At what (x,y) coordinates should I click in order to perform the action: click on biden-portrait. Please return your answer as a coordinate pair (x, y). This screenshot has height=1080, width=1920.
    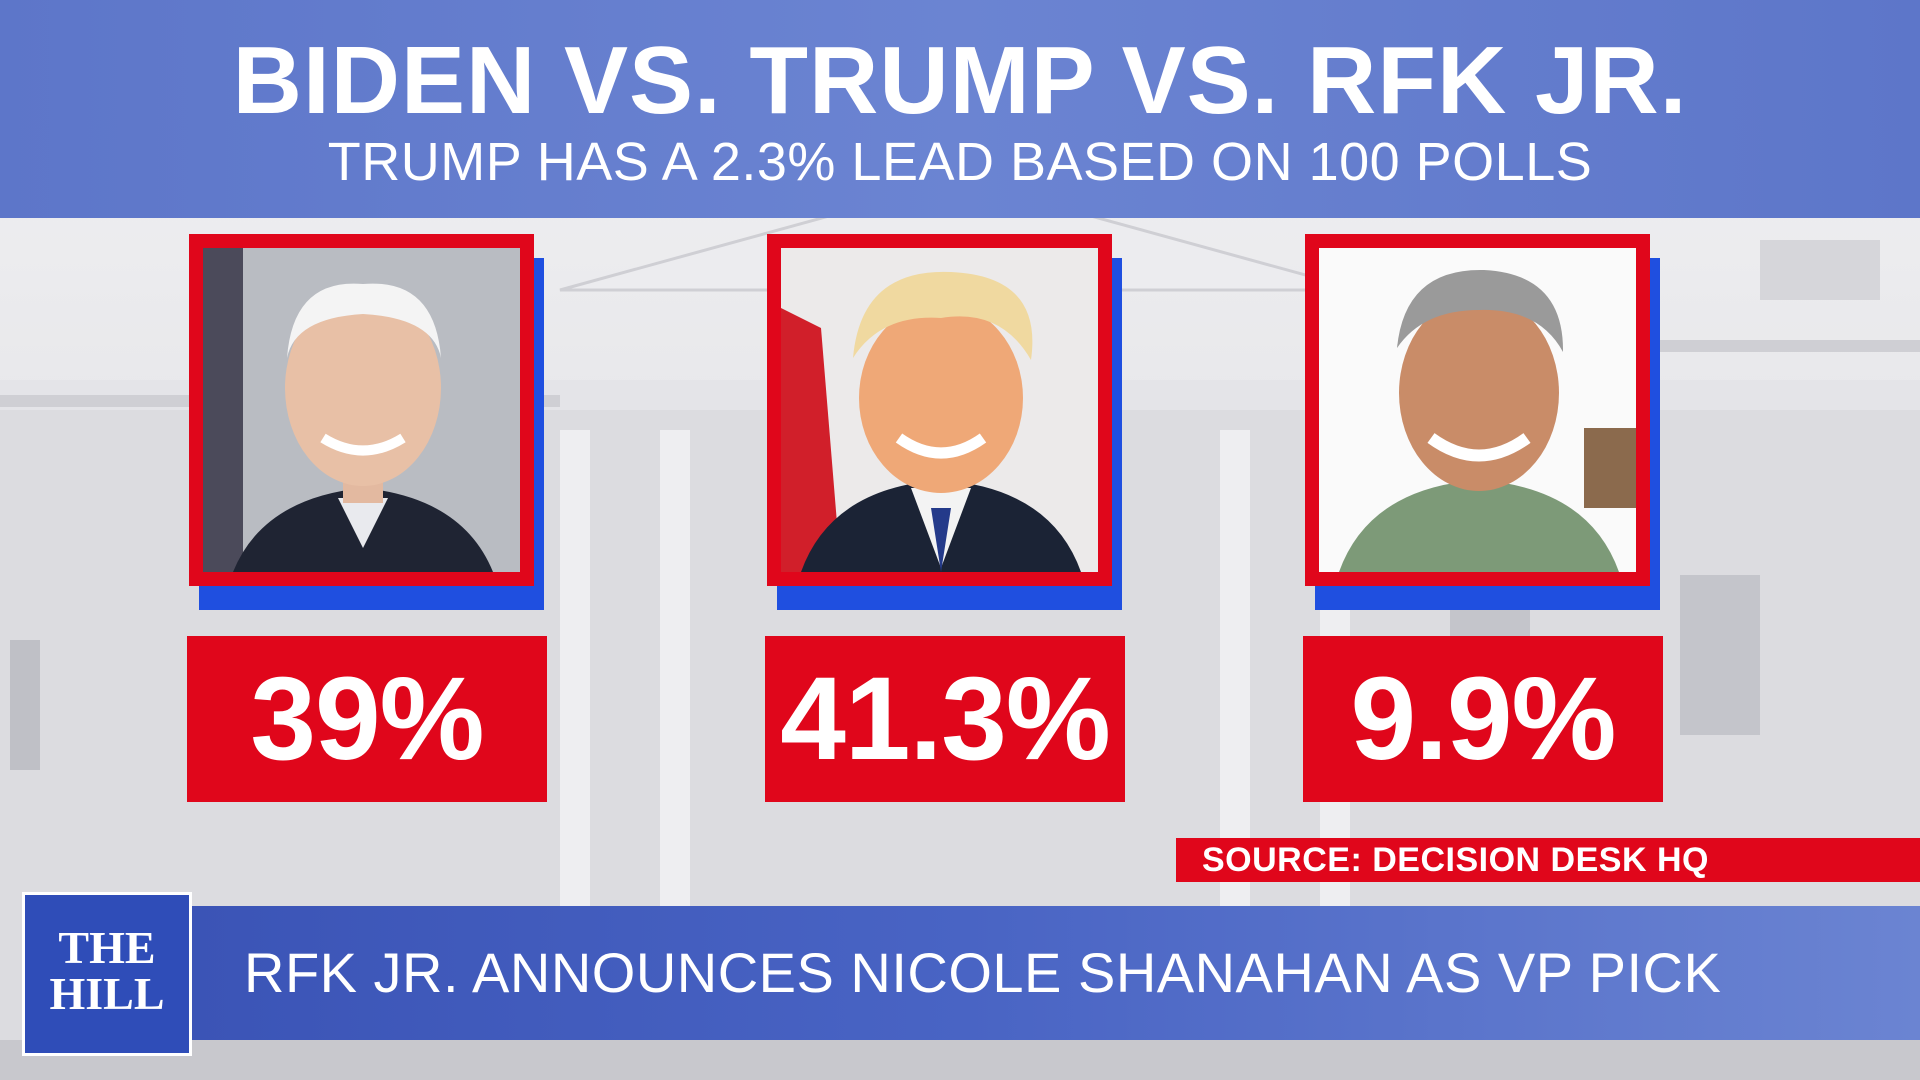
    Looking at the image, I should click on (361, 410).